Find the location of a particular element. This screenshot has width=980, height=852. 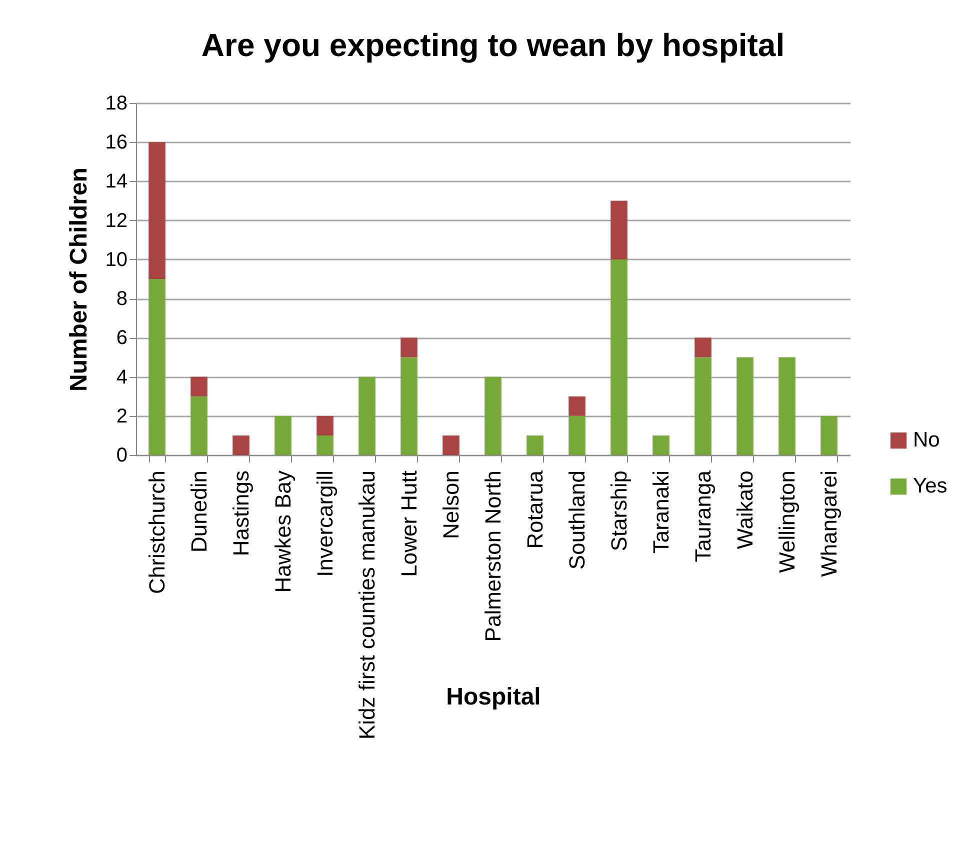

y-tick-label: 18 is located at coordinates (116, 103).